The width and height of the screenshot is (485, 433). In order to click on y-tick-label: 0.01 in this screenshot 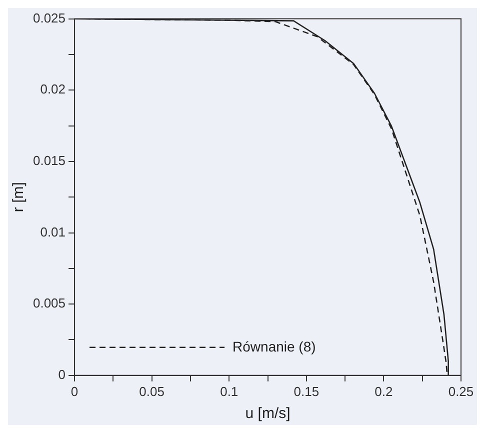, I will do `click(53, 232)`.